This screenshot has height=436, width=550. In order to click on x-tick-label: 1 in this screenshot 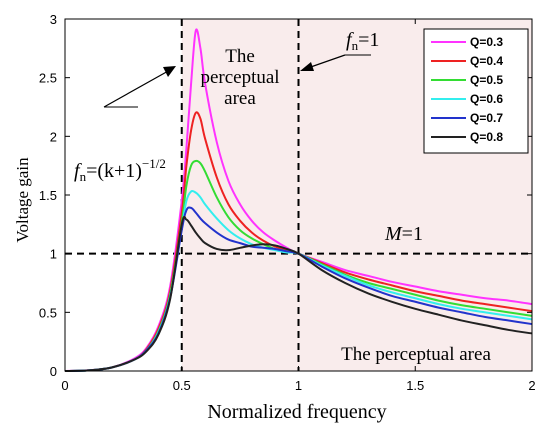, I will do `click(298, 385)`.